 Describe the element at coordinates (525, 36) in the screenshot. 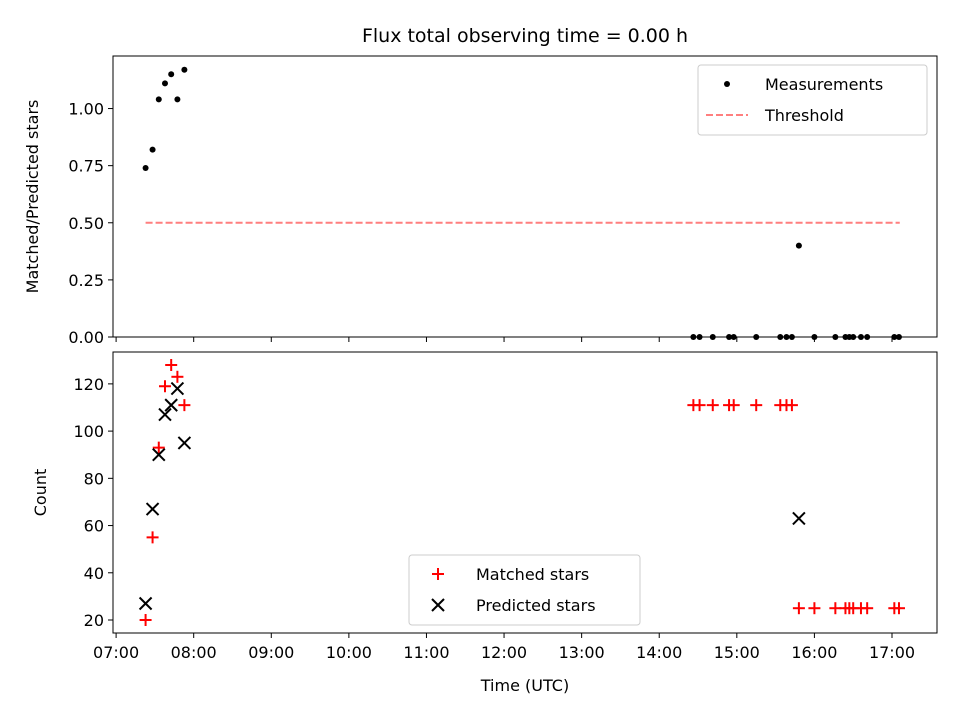

I see `chart-title: Flux total observing time = 0.00 h` at that location.